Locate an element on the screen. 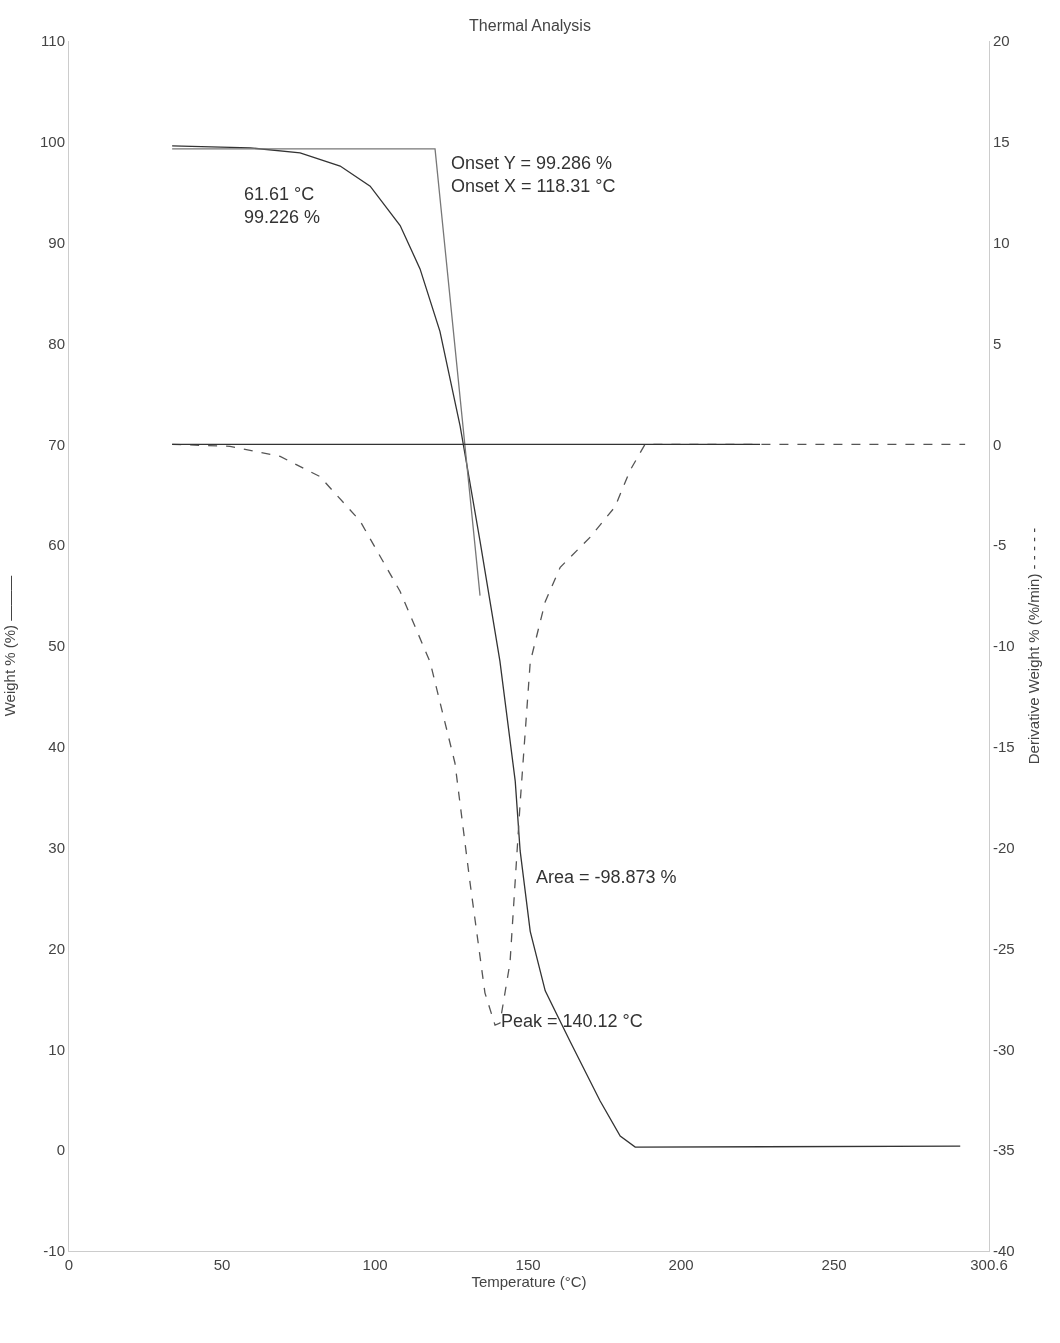 The image size is (1060, 1343). y2-tick-label: -5 is located at coordinates (1000, 545).